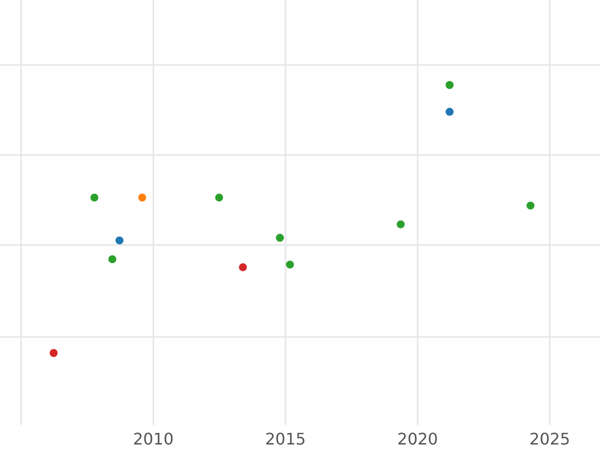 This screenshot has width=600, height=450. What do you see at coordinates (285, 438) in the screenshot?
I see `x-tick-label: 2015` at bounding box center [285, 438].